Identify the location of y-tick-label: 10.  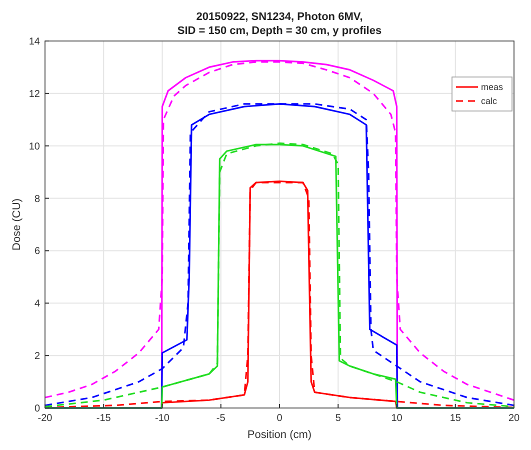
(34, 146).